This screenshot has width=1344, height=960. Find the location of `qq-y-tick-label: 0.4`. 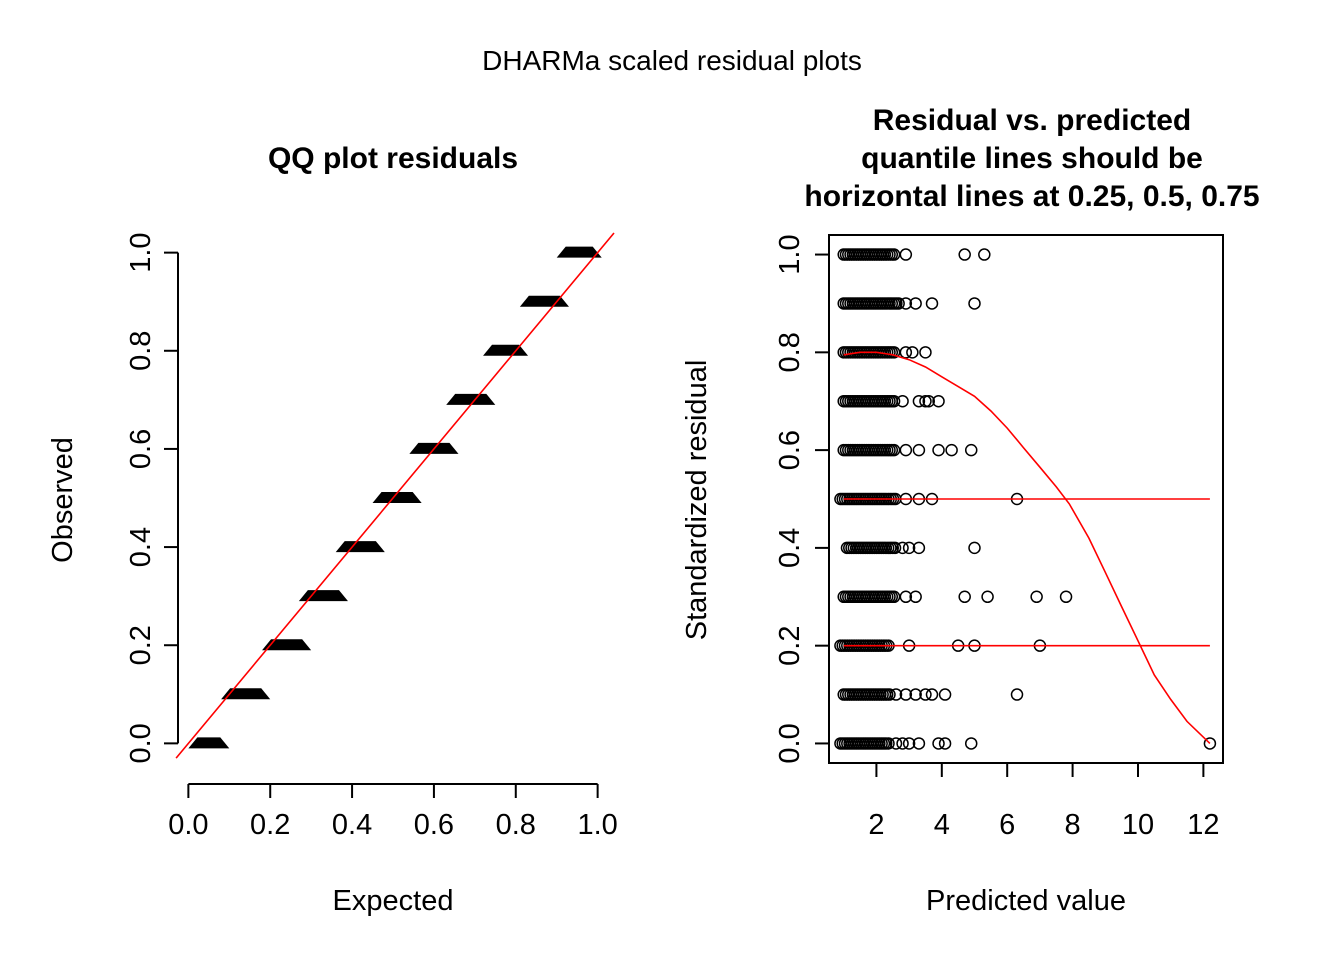

qq-y-tick-label: 0.4 is located at coordinates (141, 547).